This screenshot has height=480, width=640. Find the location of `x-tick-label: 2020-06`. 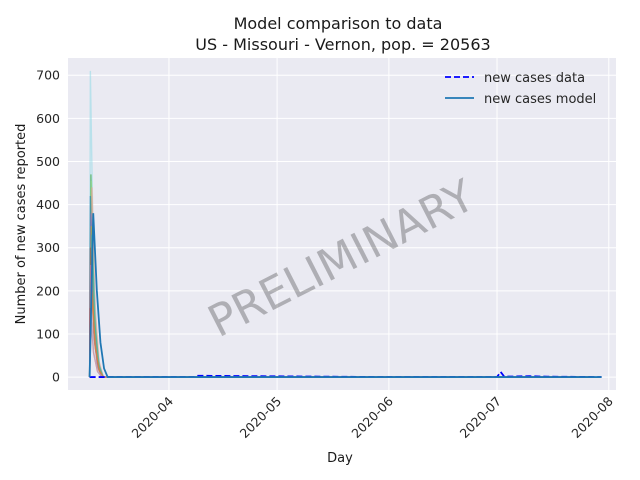

x-tick-label: 2020-06 is located at coordinates (372, 417).